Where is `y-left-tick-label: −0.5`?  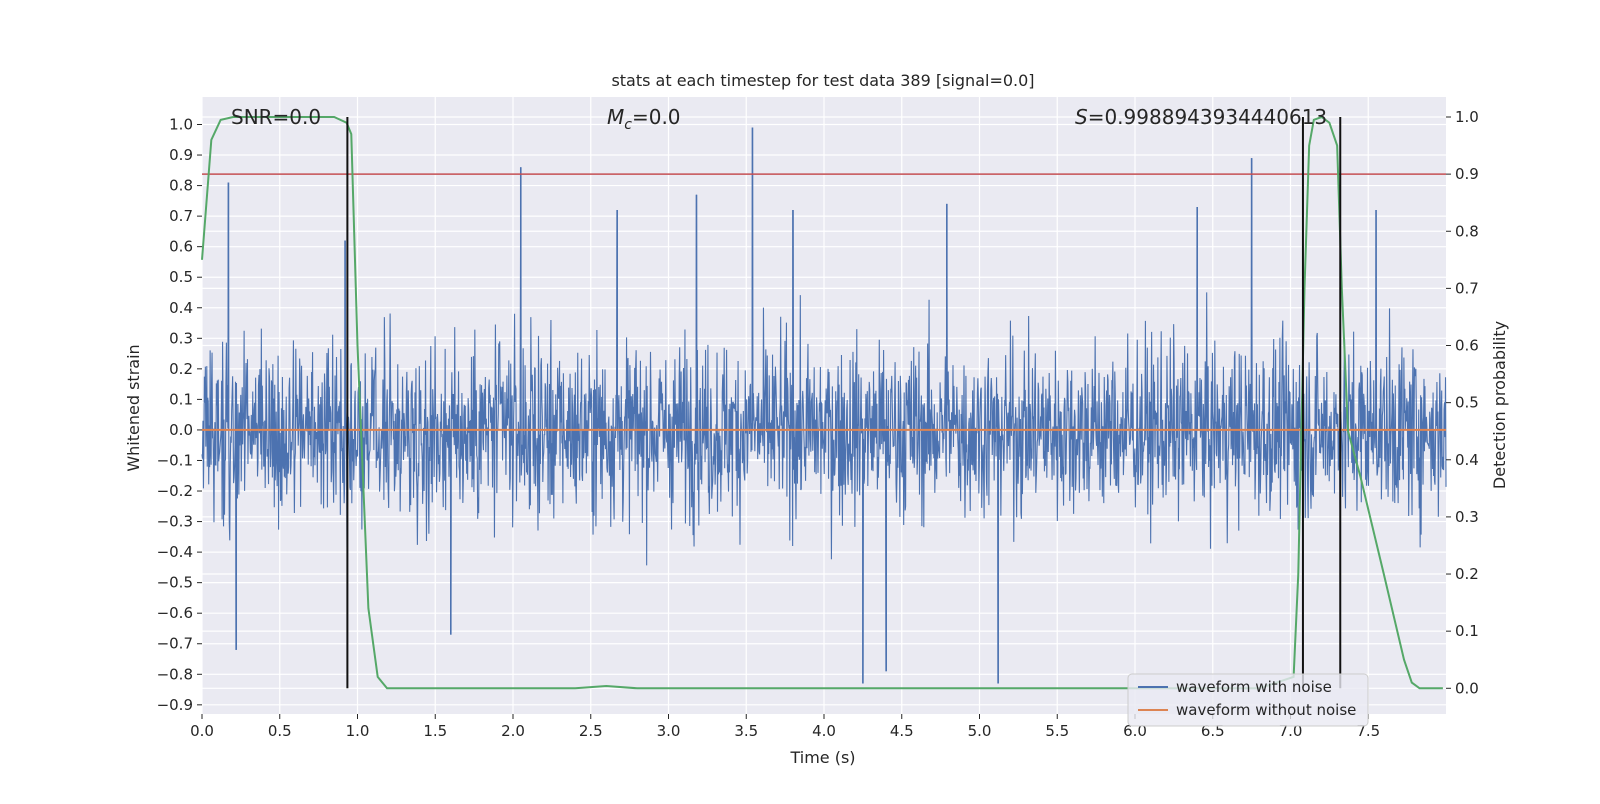 y-left-tick-label: −0.5 is located at coordinates (175, 583).